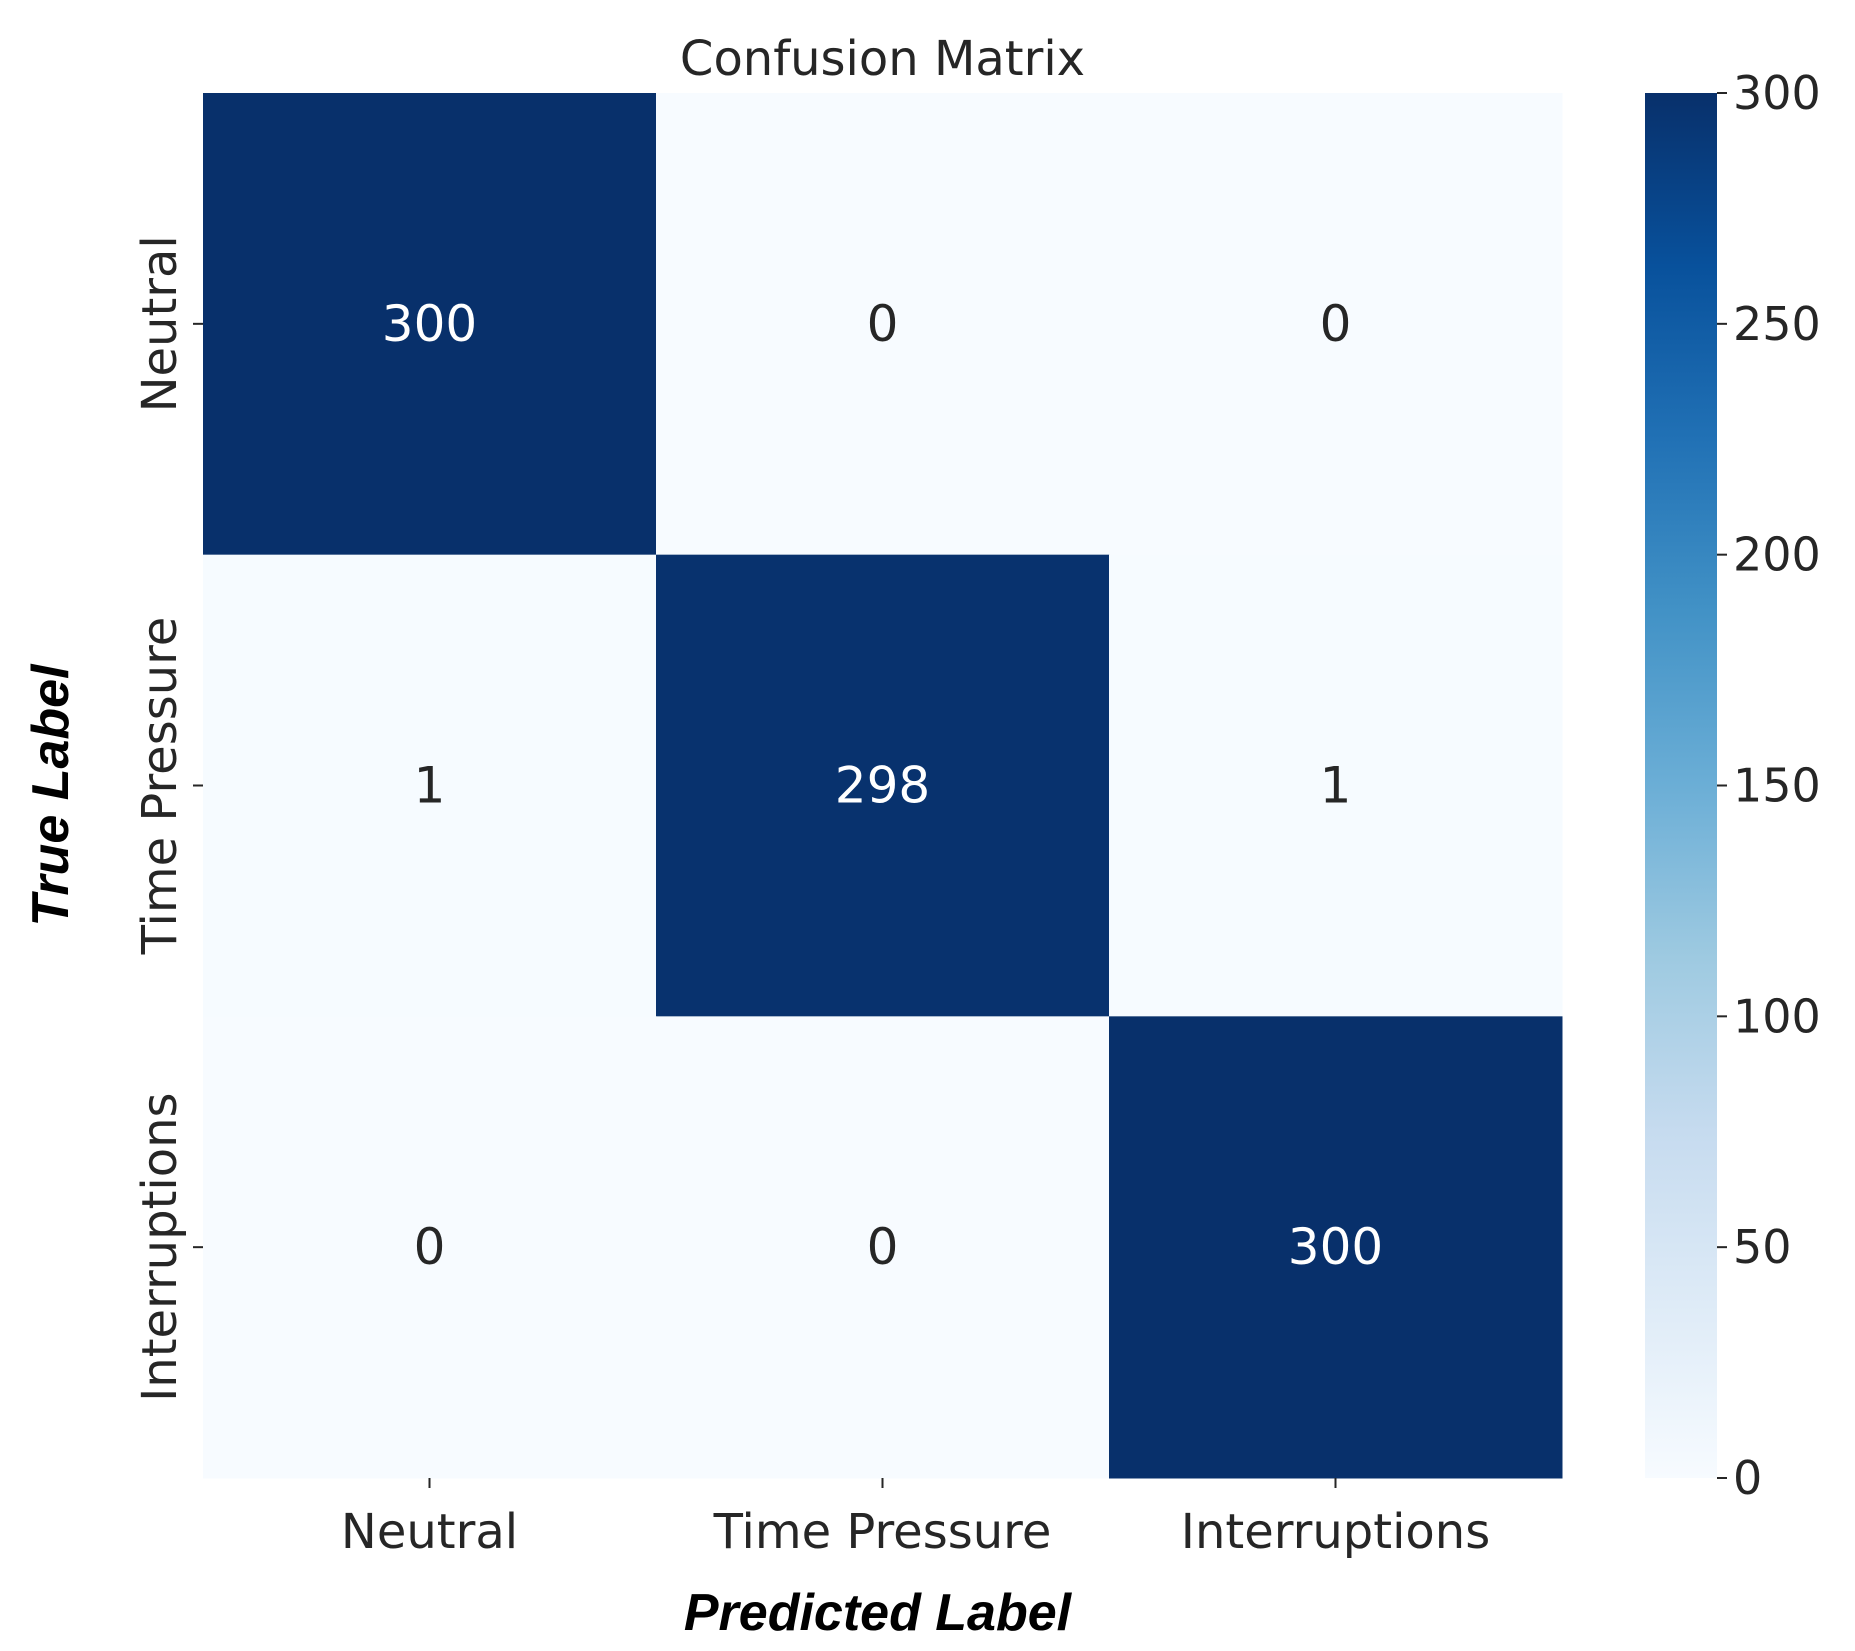 The image size is (1855, 1651). I want to click on colorbar-tick-label: 50, so click(1762, 1247).